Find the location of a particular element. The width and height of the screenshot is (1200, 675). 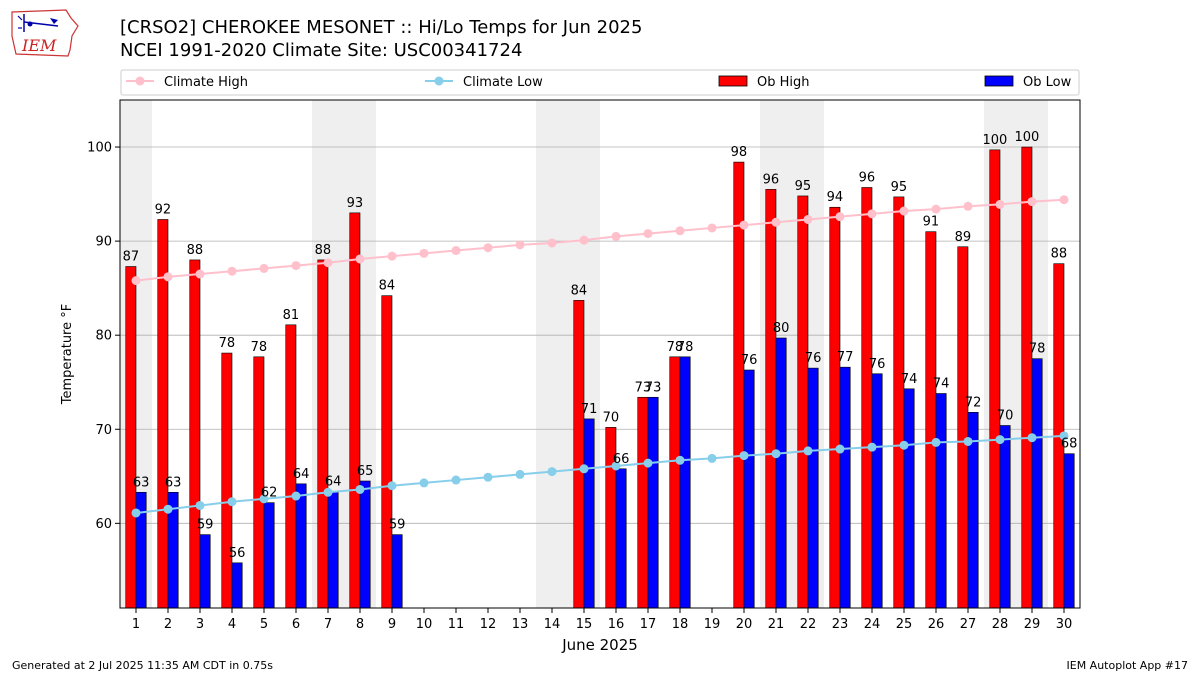

ob-low-label-1: 63 is located at coordinates (141, 482).